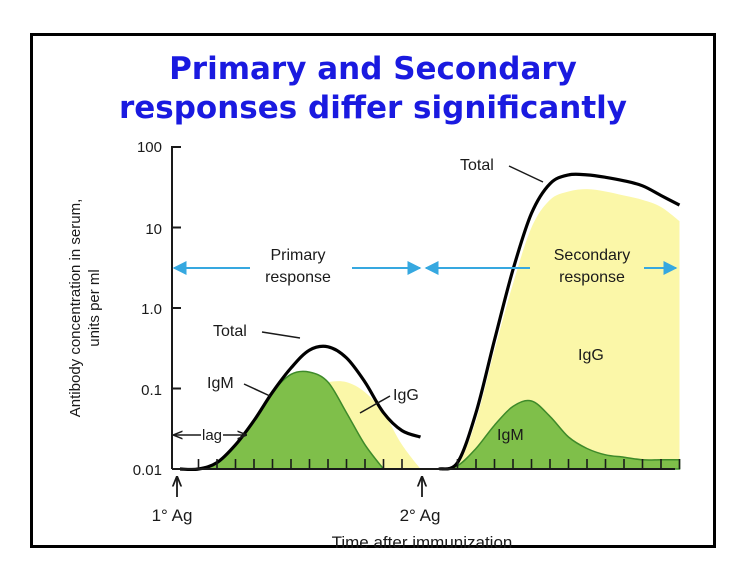 This screenshot has height=573, width=744. What do you see at coordinates (151, 309) in the screenshot?
I see `y-tick-label-1: 1.0` at bounding box center [151, 309].